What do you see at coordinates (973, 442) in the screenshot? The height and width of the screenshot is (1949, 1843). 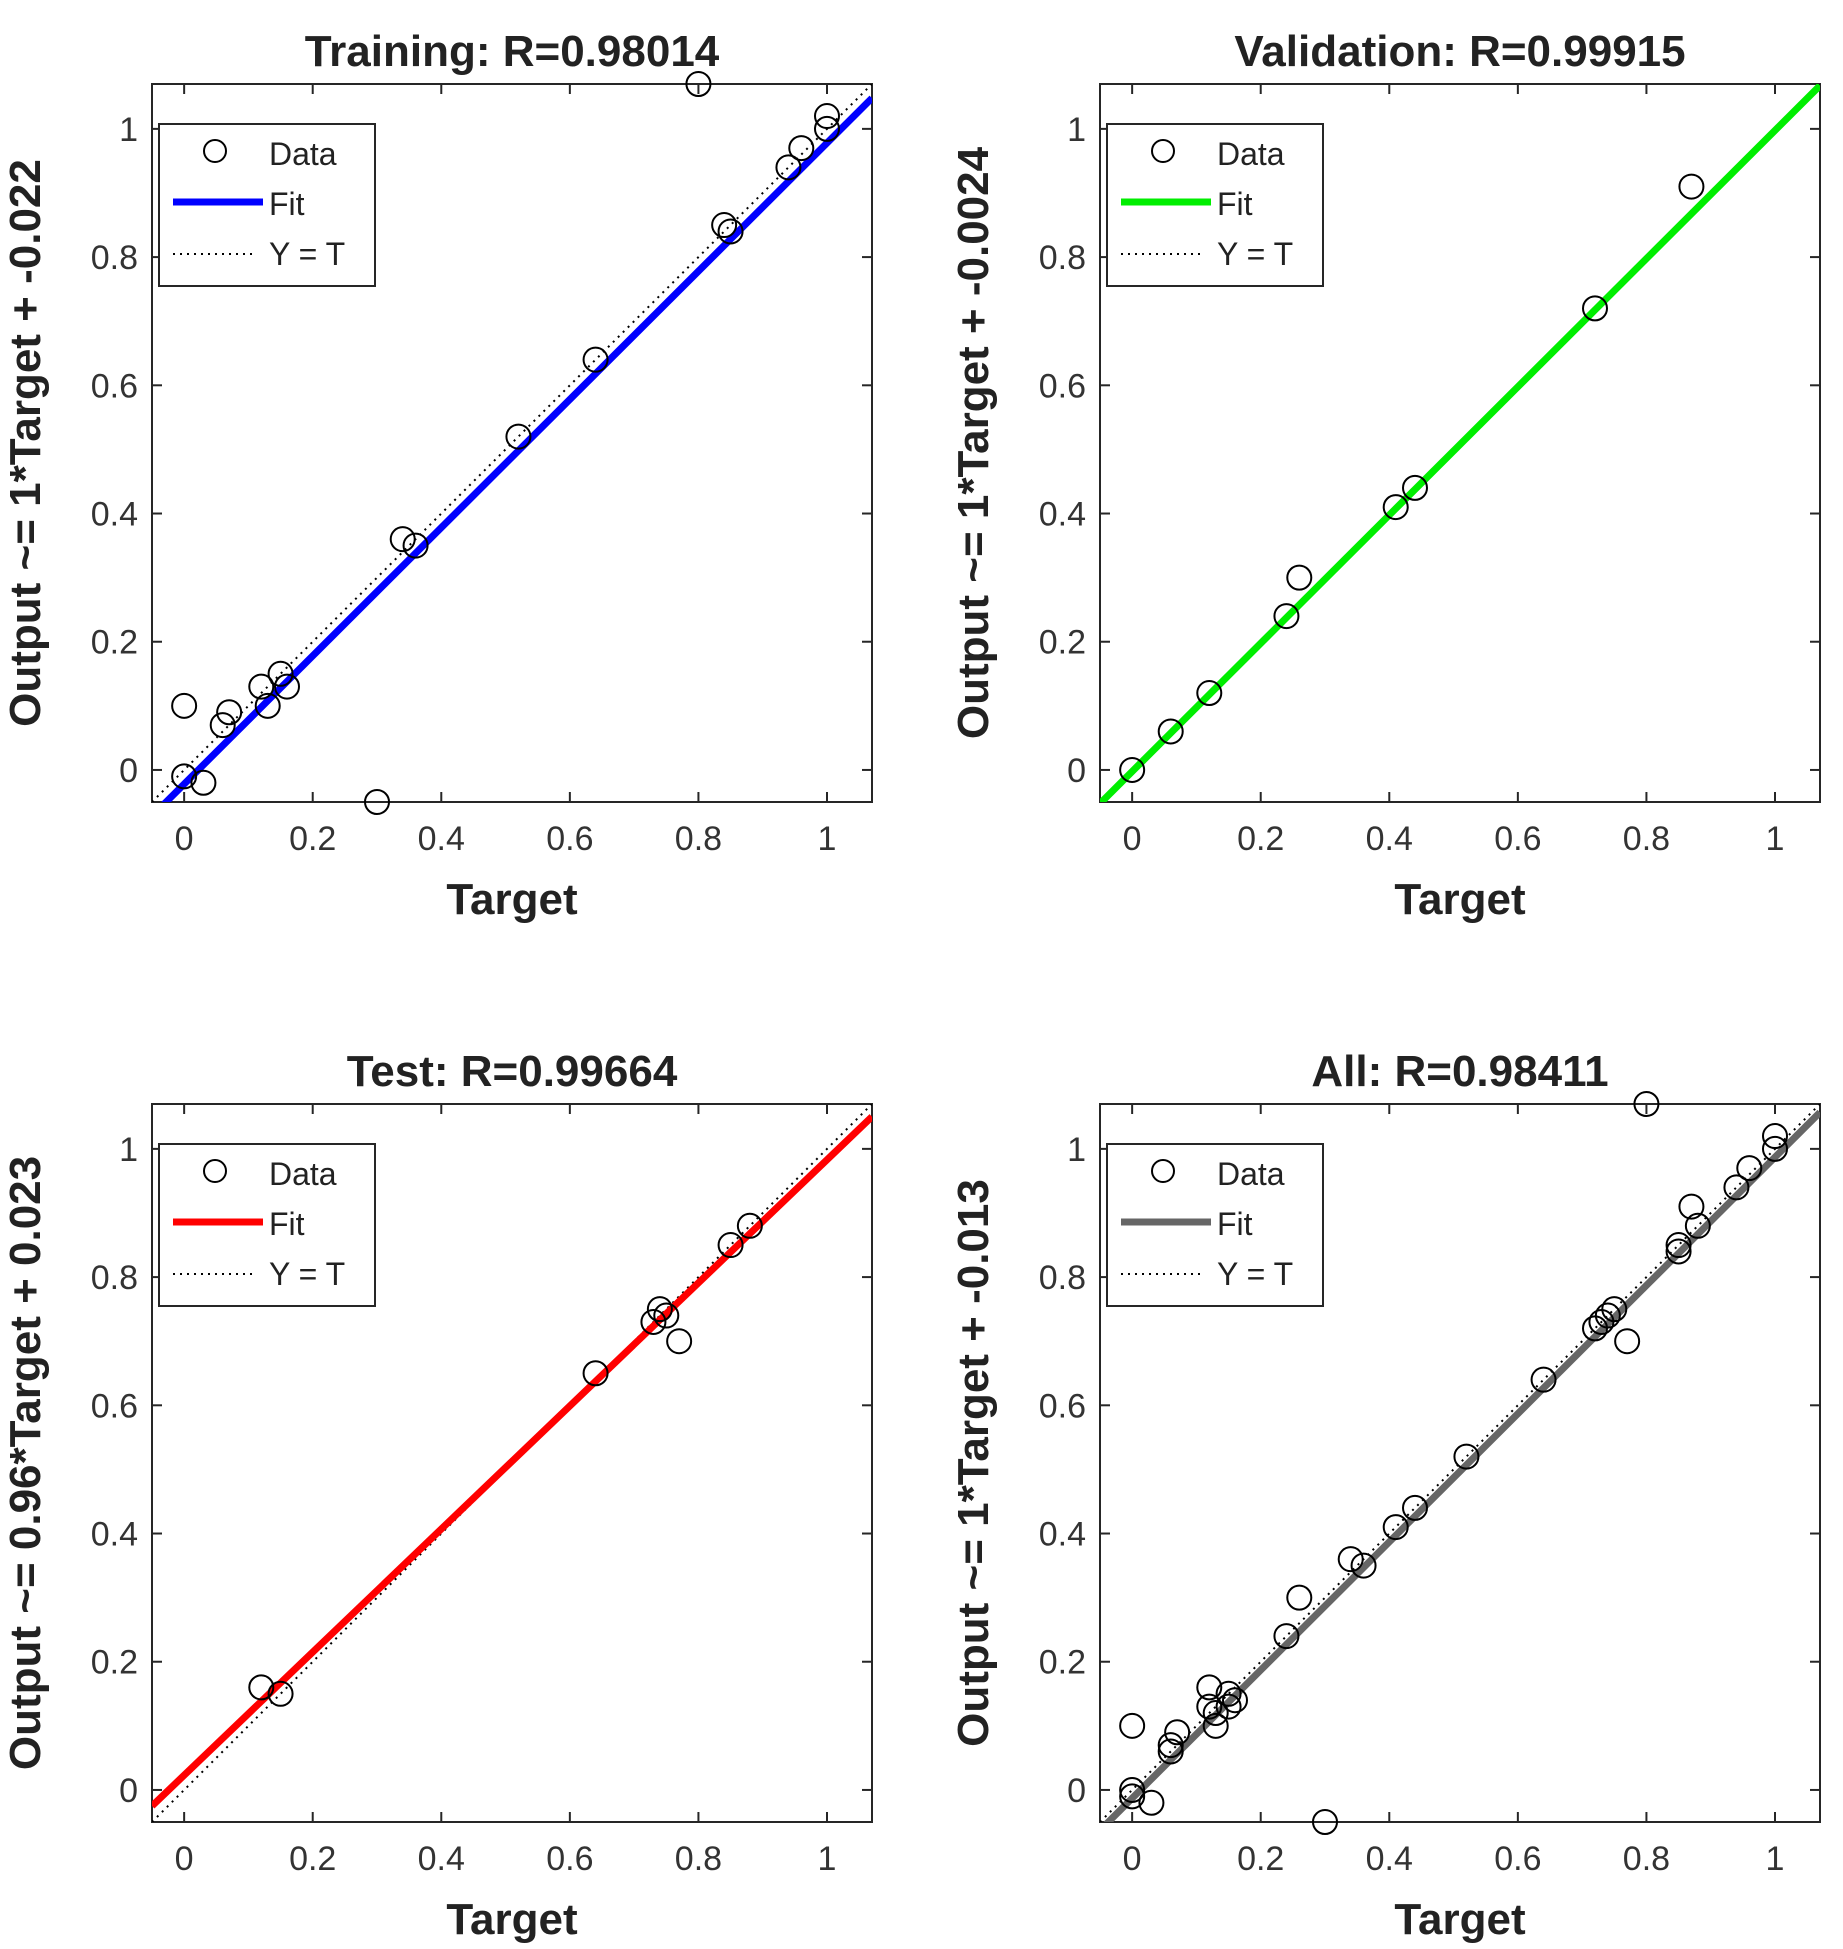 I see `y-axis-label: Output ~= 1*Target + -0.0024` at bounding box center [973, 442].